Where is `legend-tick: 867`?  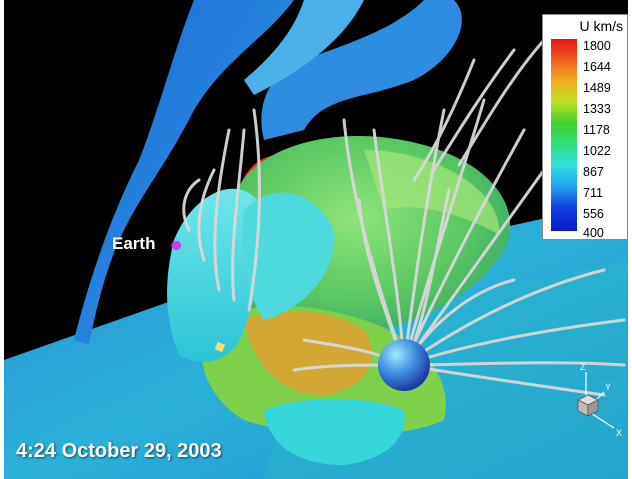
legend-tick: 867 is located at coordinates (593, 172).